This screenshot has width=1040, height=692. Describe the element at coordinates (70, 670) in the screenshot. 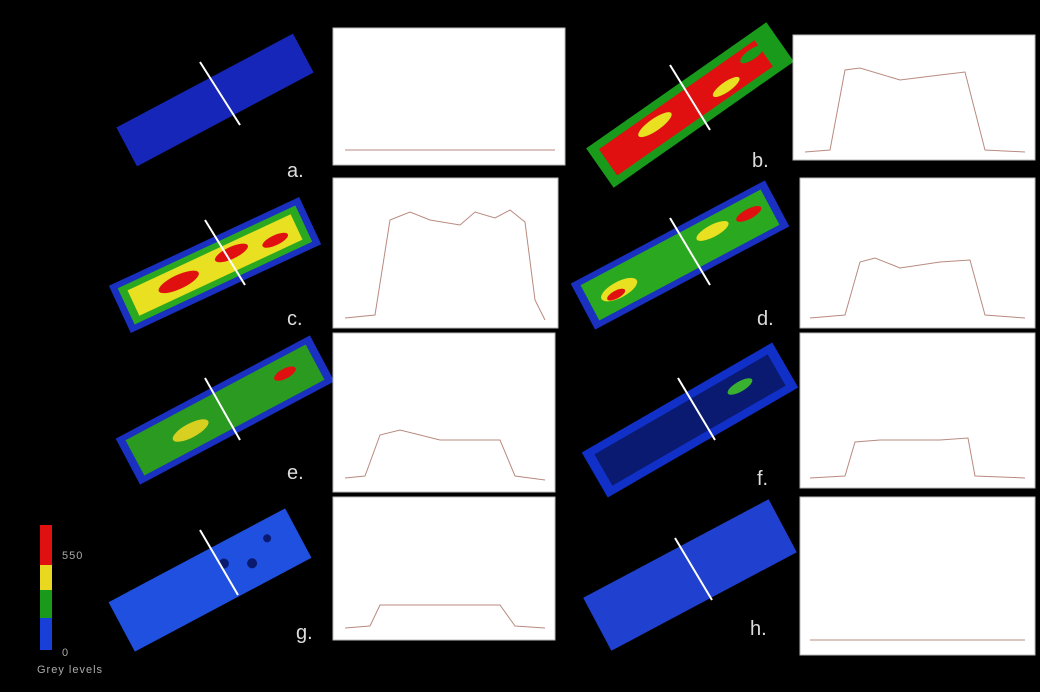

I see `legend-title: Grey levels` at that location.